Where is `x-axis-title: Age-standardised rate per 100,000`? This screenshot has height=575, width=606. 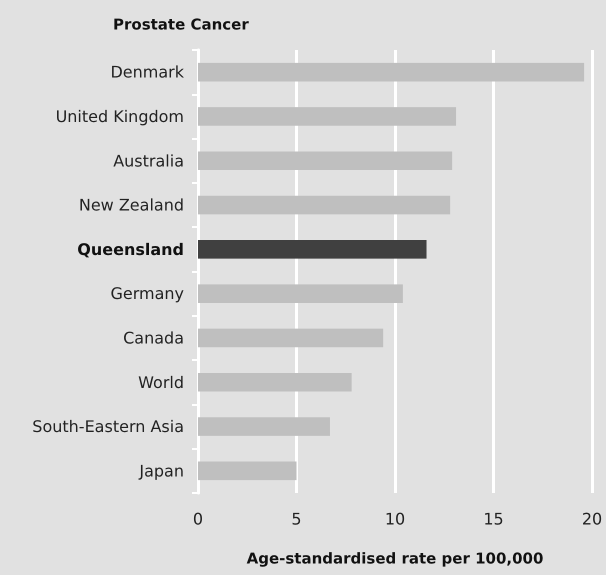 x-axis-title: Age-standardised rate per 100,000 is located at coordinates (395, 559).